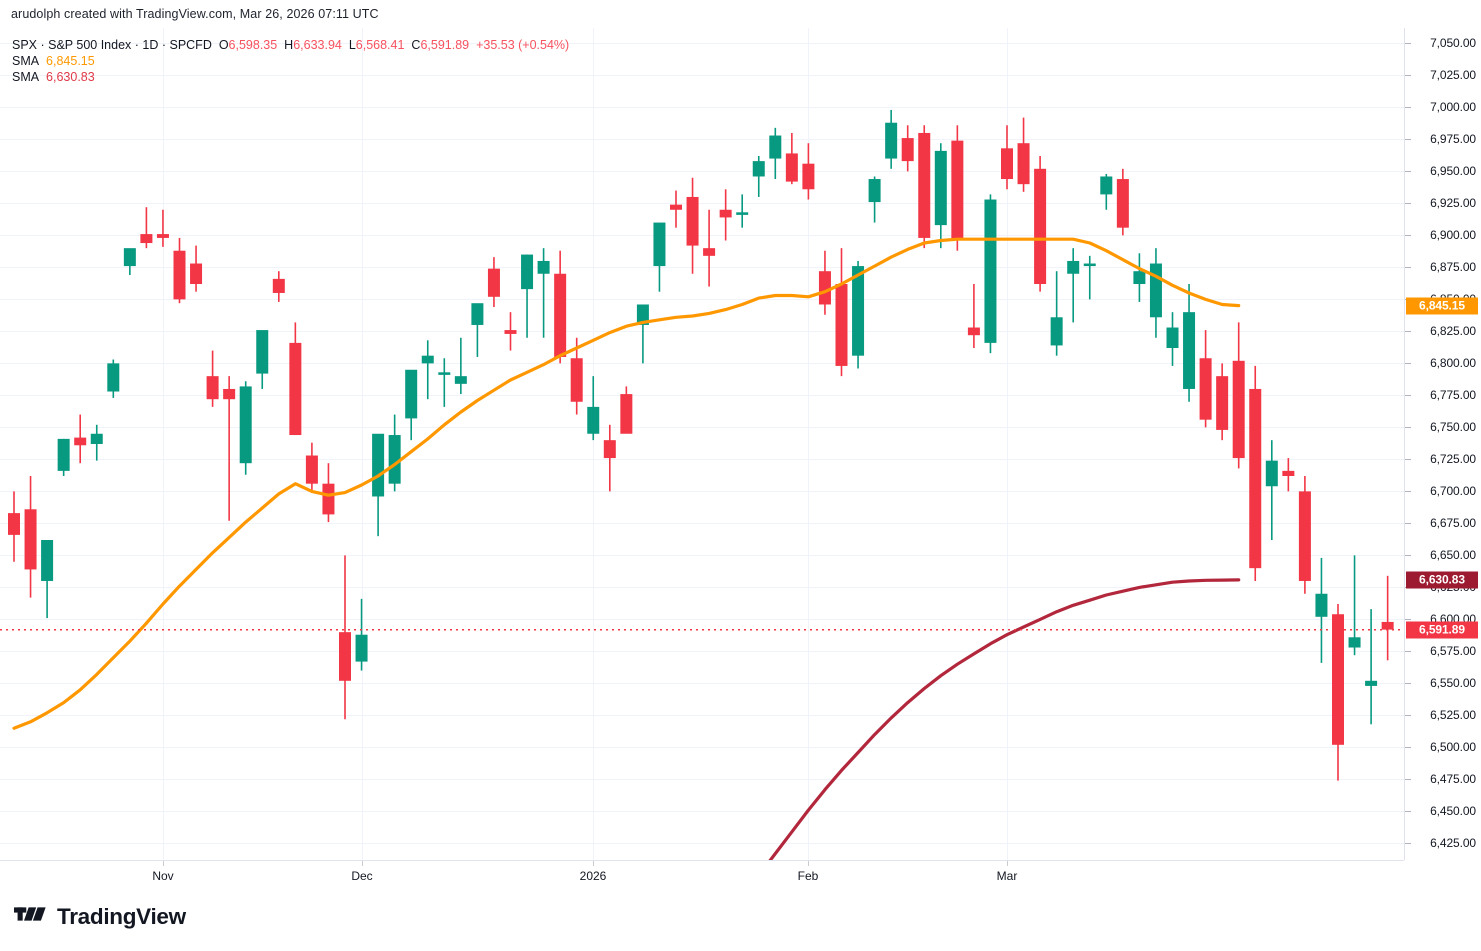  Describe the element at coordinates (1453, 203) in the screenshot. I see `price-tick-label: 6,925.00` at that location.